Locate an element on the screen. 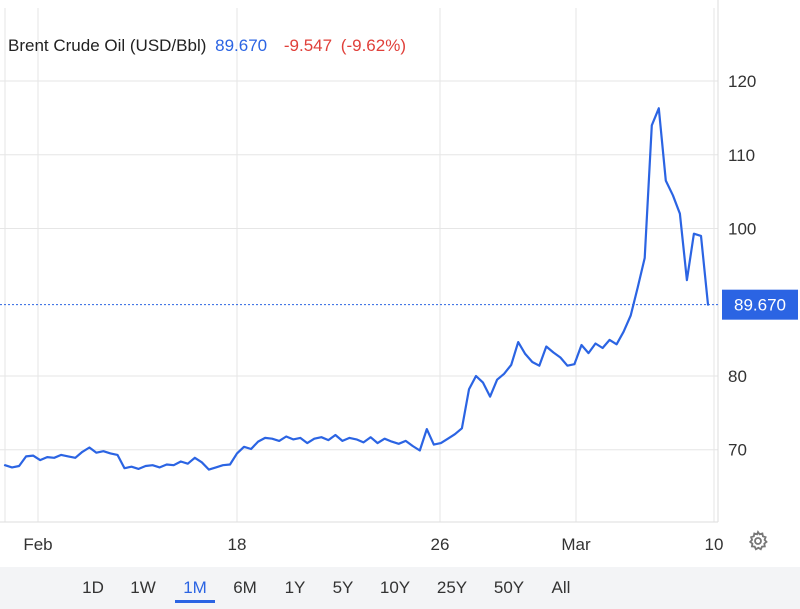 Image resolution: width=800 pixels, height=609 pixels. price-change: -9.547 is located at coordinates (308, 45).